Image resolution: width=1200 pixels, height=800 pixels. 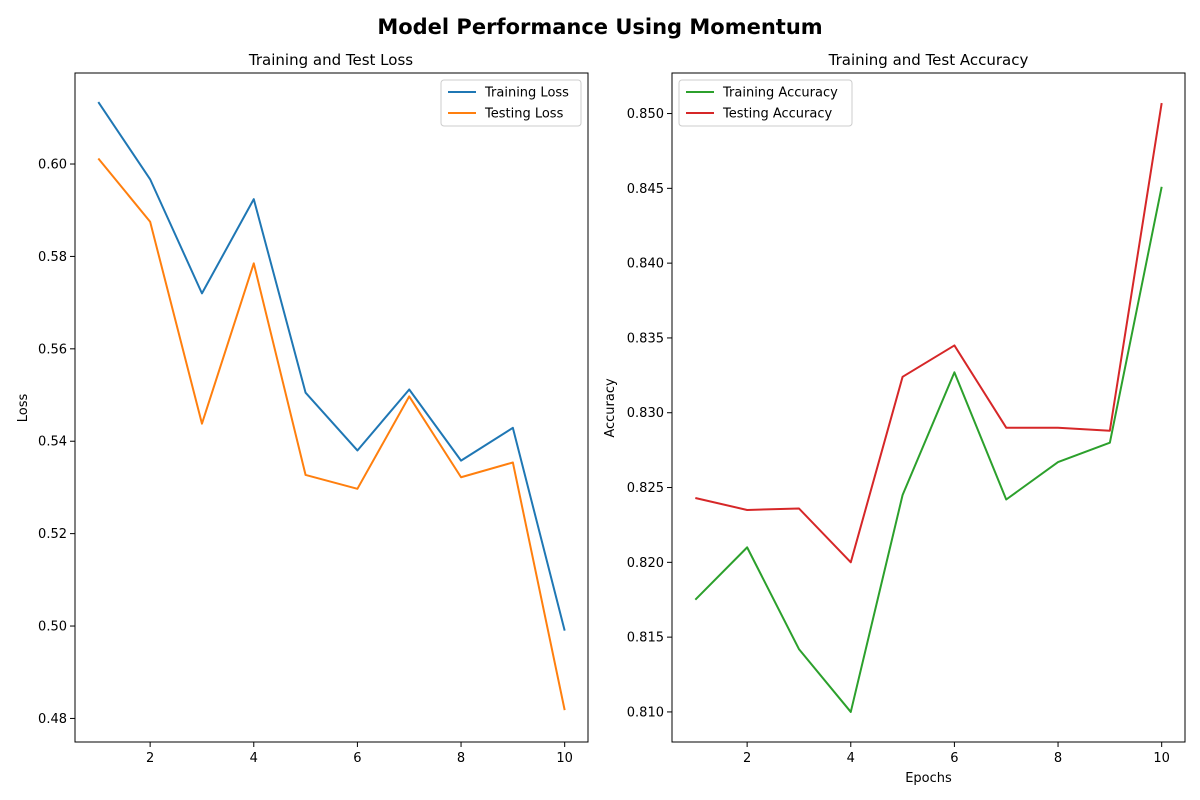 What do you see at coordinates (599, 27) in the screenshot?
I see `figure-title: Model Performance Using Momentum` at bounding box center [599, 27].